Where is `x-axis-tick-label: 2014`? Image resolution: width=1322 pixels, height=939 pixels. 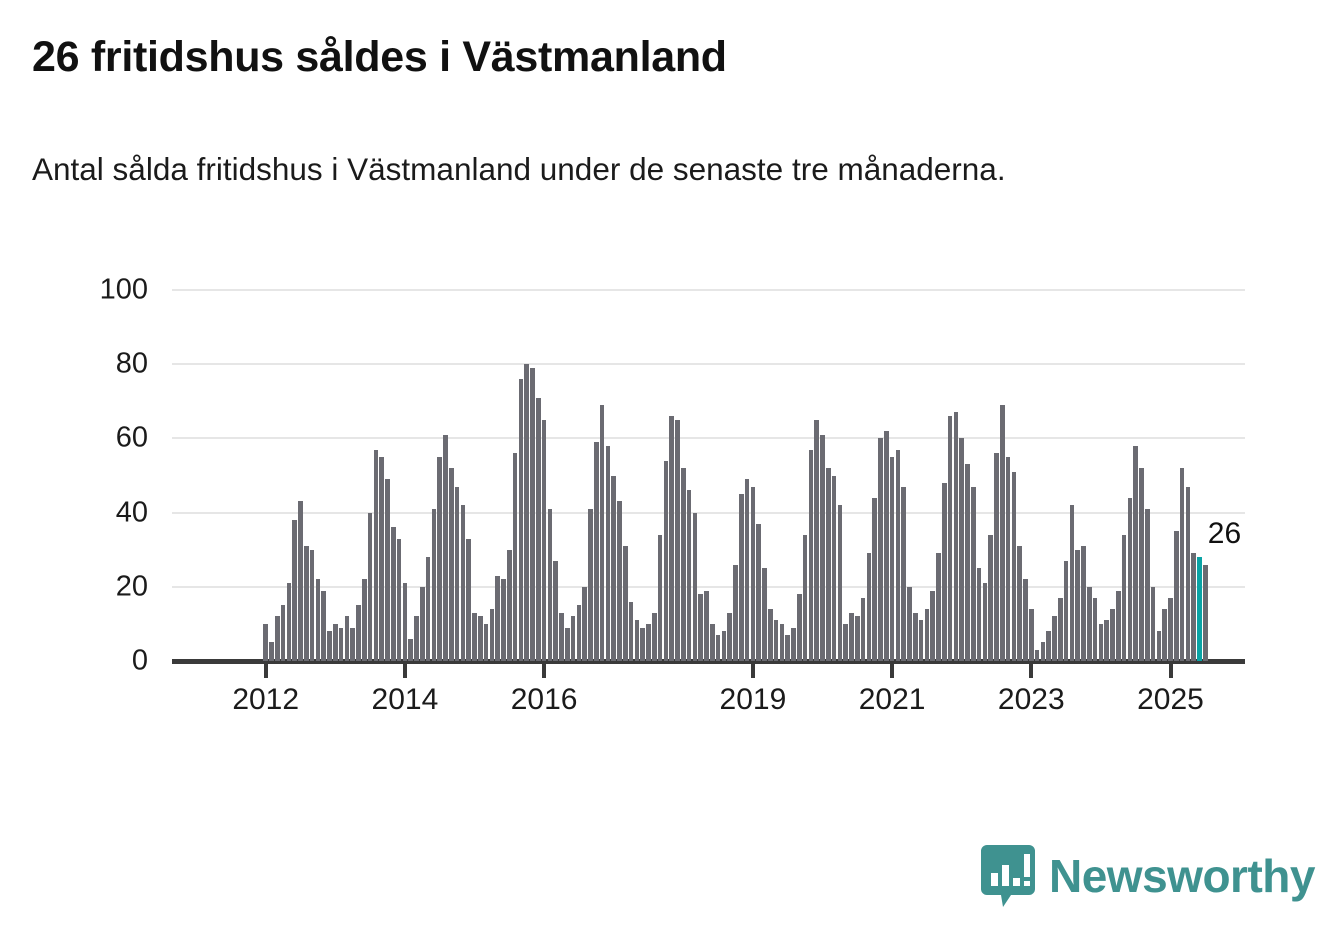
x-axis-tick-label: 2014 is located at coordinates (405, 699).